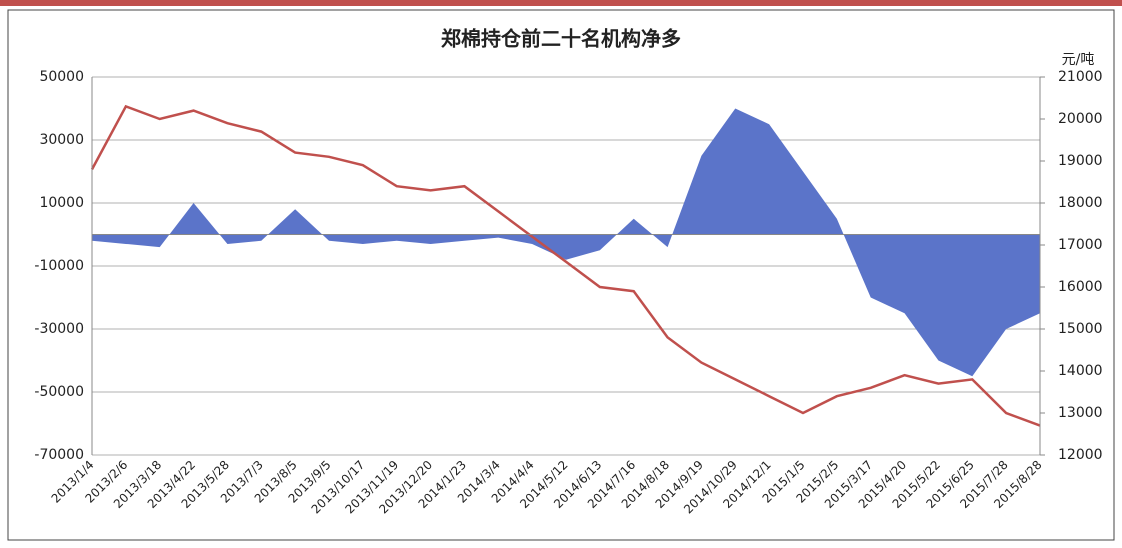 This screenshot has height=548, width=1122. I want to click on y2-tick-label: 17000, so click(1080, 245).